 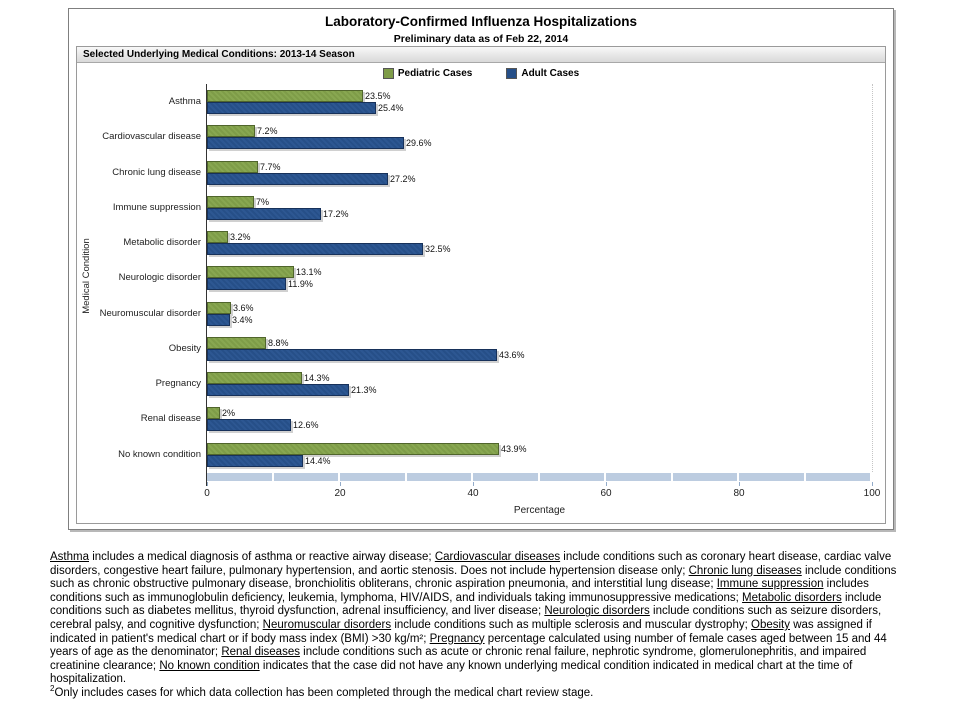 What do you see at coordinates (270, 166) in the screenshot?
I see `pediatric-value-label: 7.7%` at bounding box center [270, 166].